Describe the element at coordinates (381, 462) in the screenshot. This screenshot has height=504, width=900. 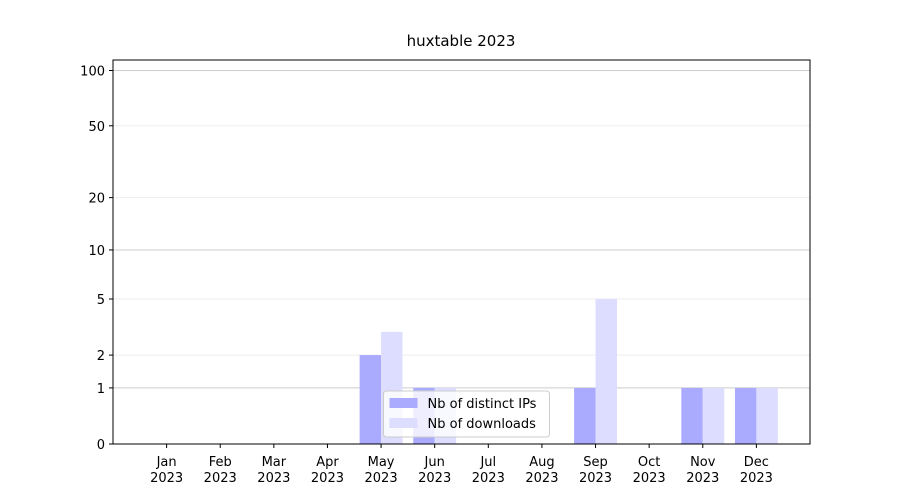
I see `x-tick-month: May` at that location.